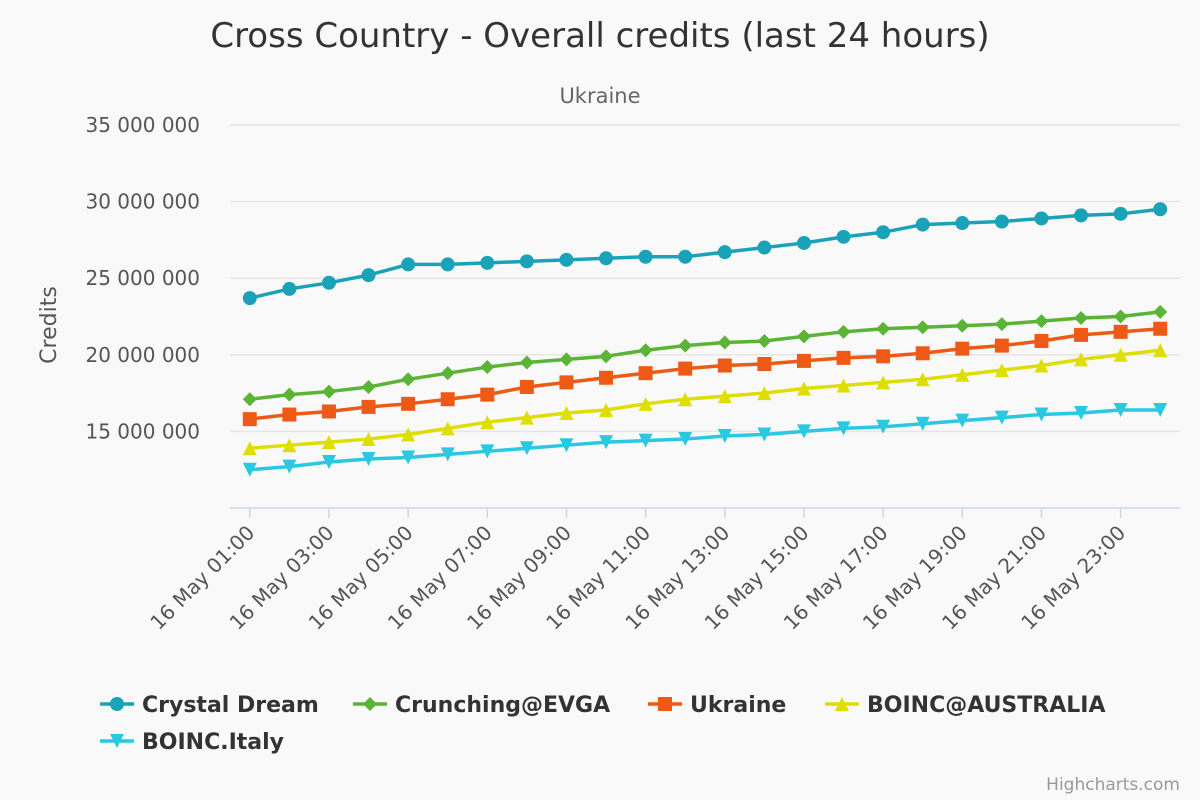 The width and height of the screenshot is (1200, 800). I want to click on legend-item: Crystal Dream, so click(209, 705).